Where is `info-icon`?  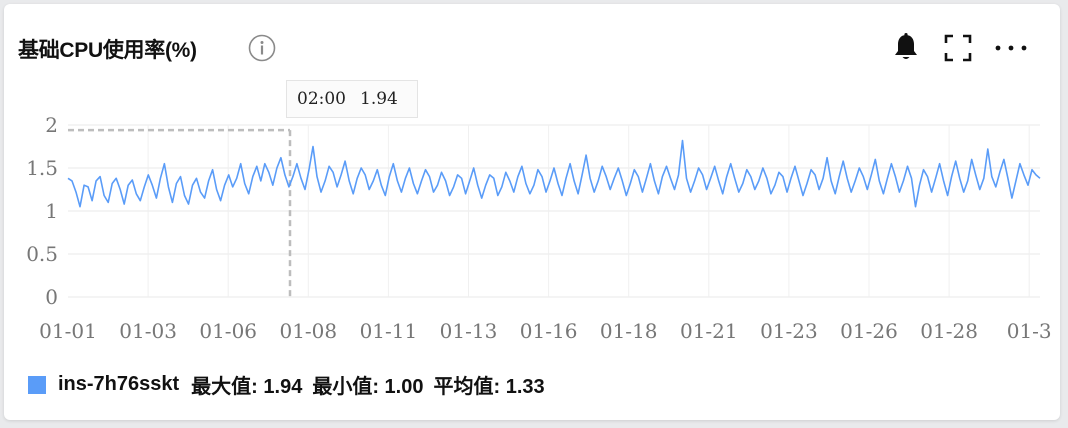
info-icon is located at coordinates (262, 48).